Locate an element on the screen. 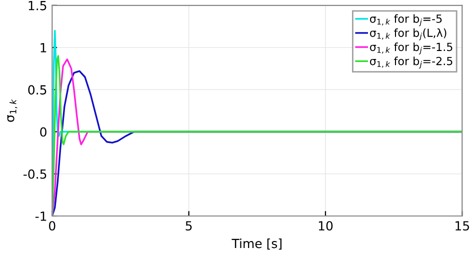 The width and height of the screenshot is (474, 270). y-tick-label: 0.5 is located at coordinates (37, 90).